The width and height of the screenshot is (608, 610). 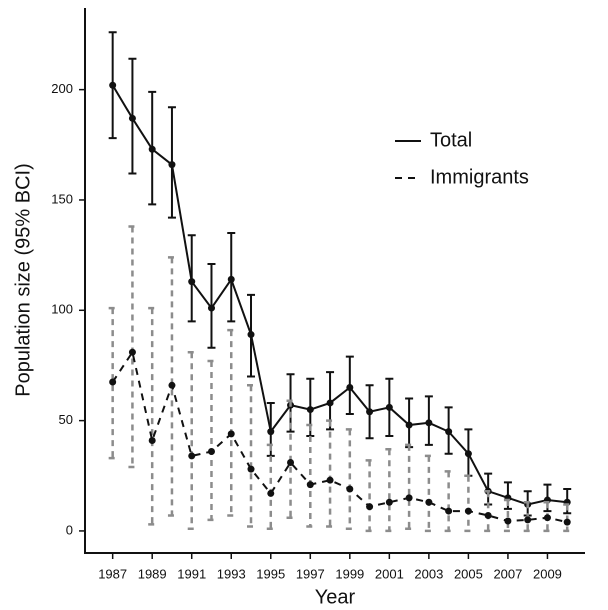 What do you see at coordinates (69, 529) in the screenshot?
I see `y-tick-label: 0` at bounding box center [69, 529].